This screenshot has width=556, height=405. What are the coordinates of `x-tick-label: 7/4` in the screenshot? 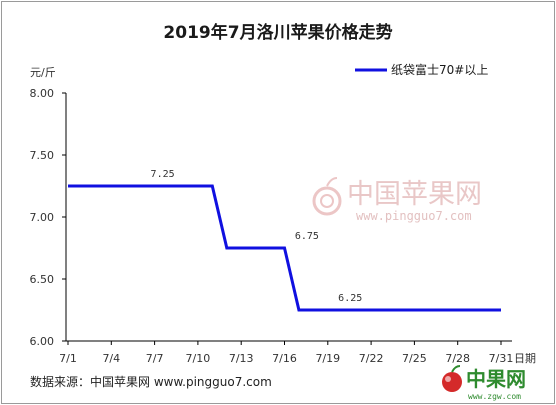 It's located at (111, 358).